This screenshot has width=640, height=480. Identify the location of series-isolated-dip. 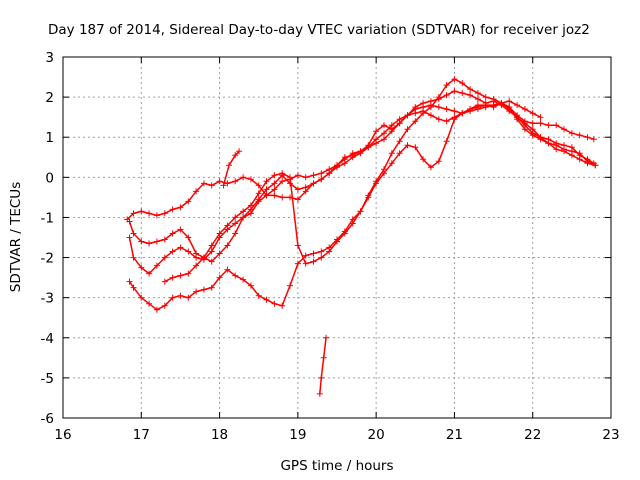
(322, 365).